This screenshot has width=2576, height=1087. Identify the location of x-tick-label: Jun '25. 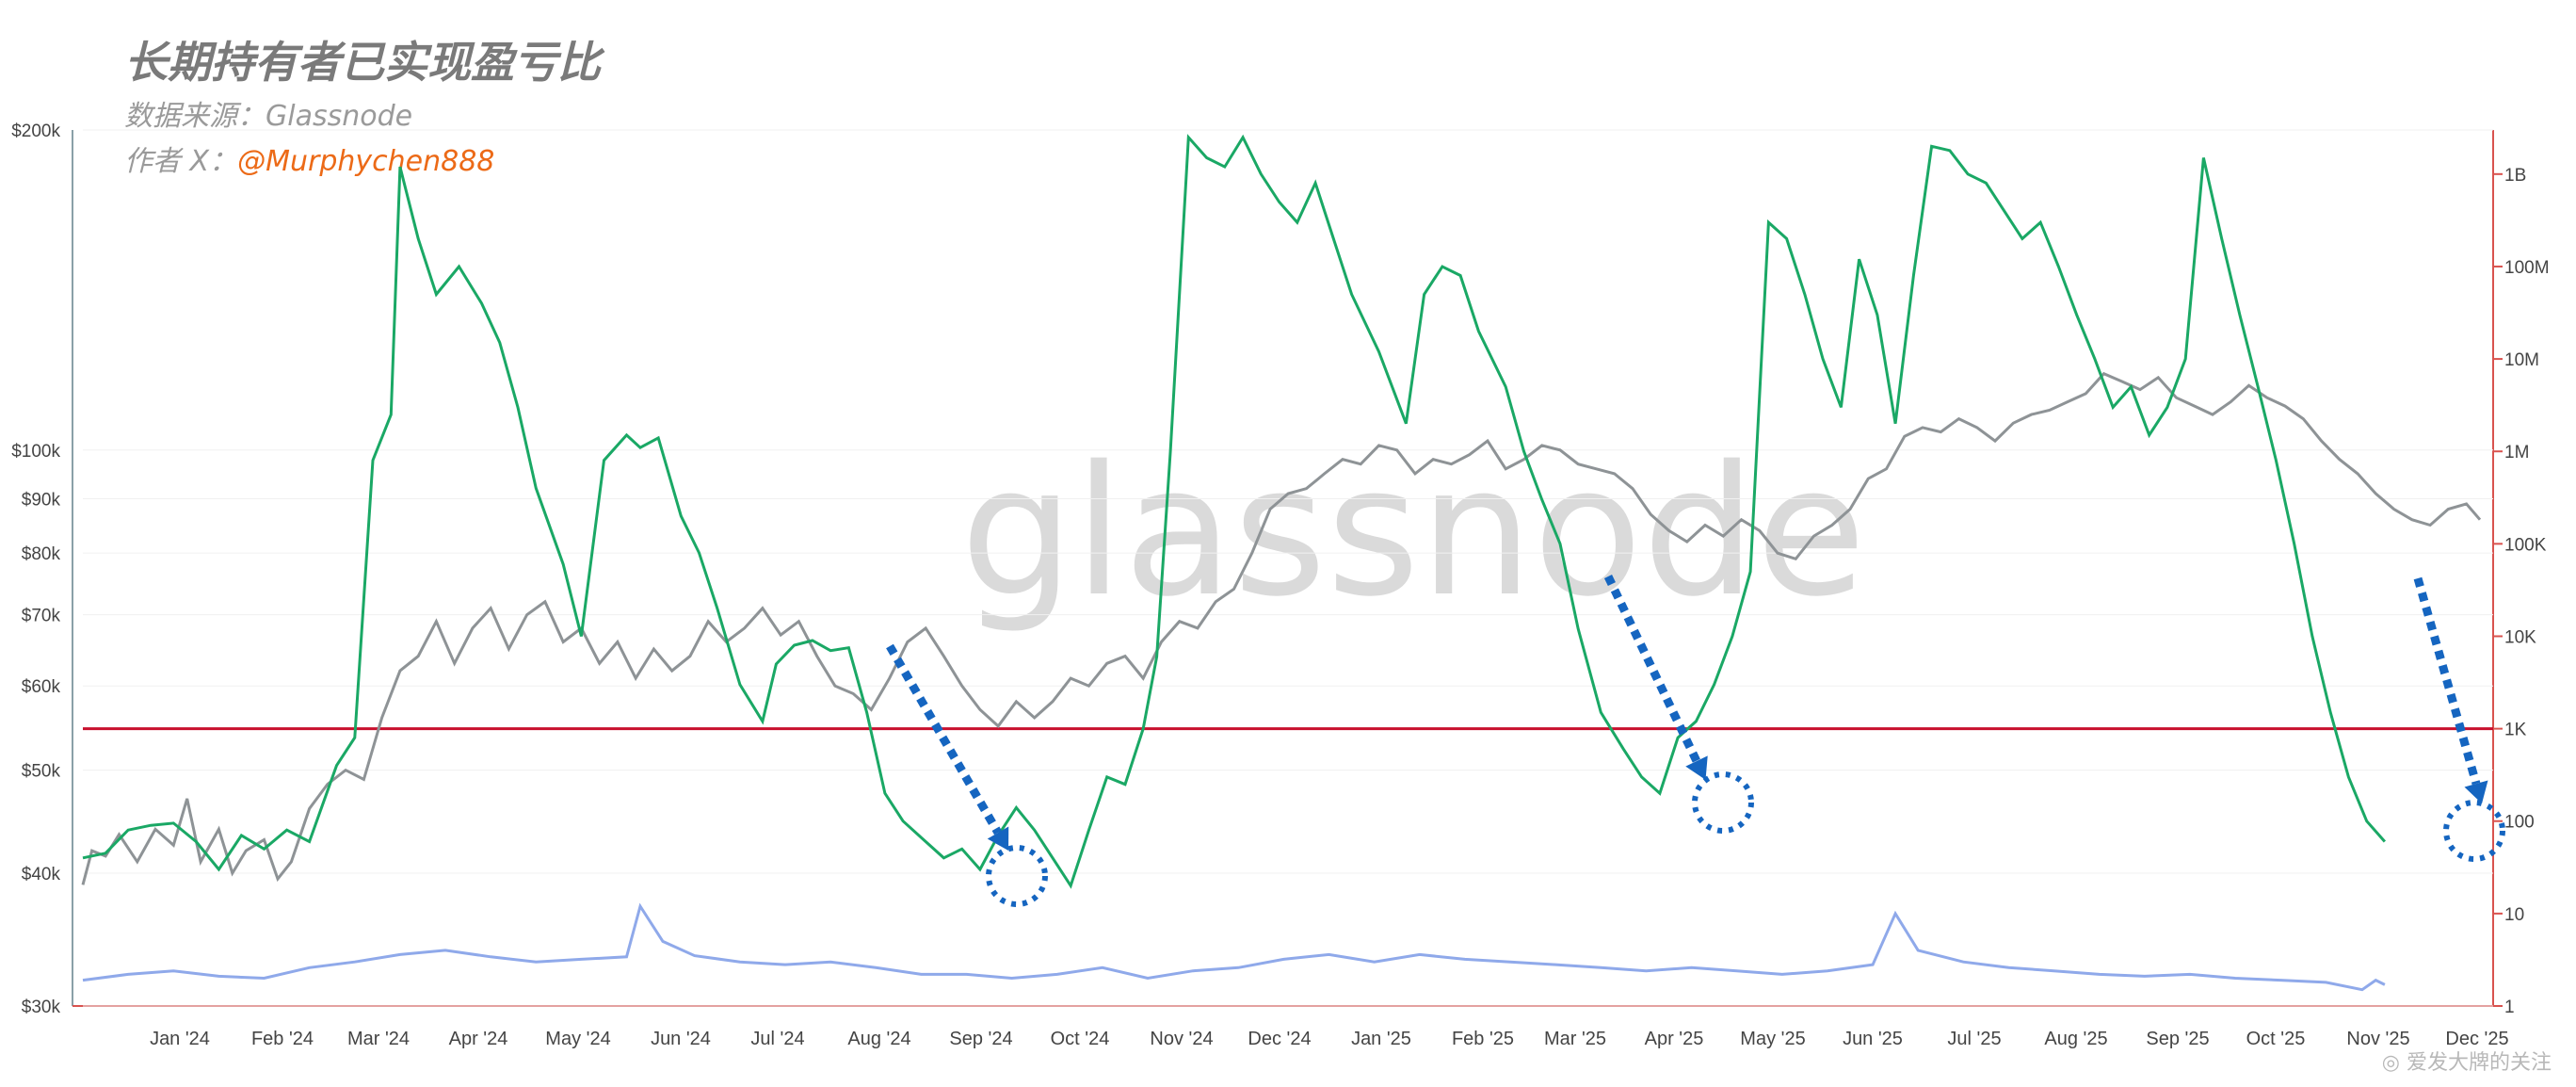
(1873, 1039).